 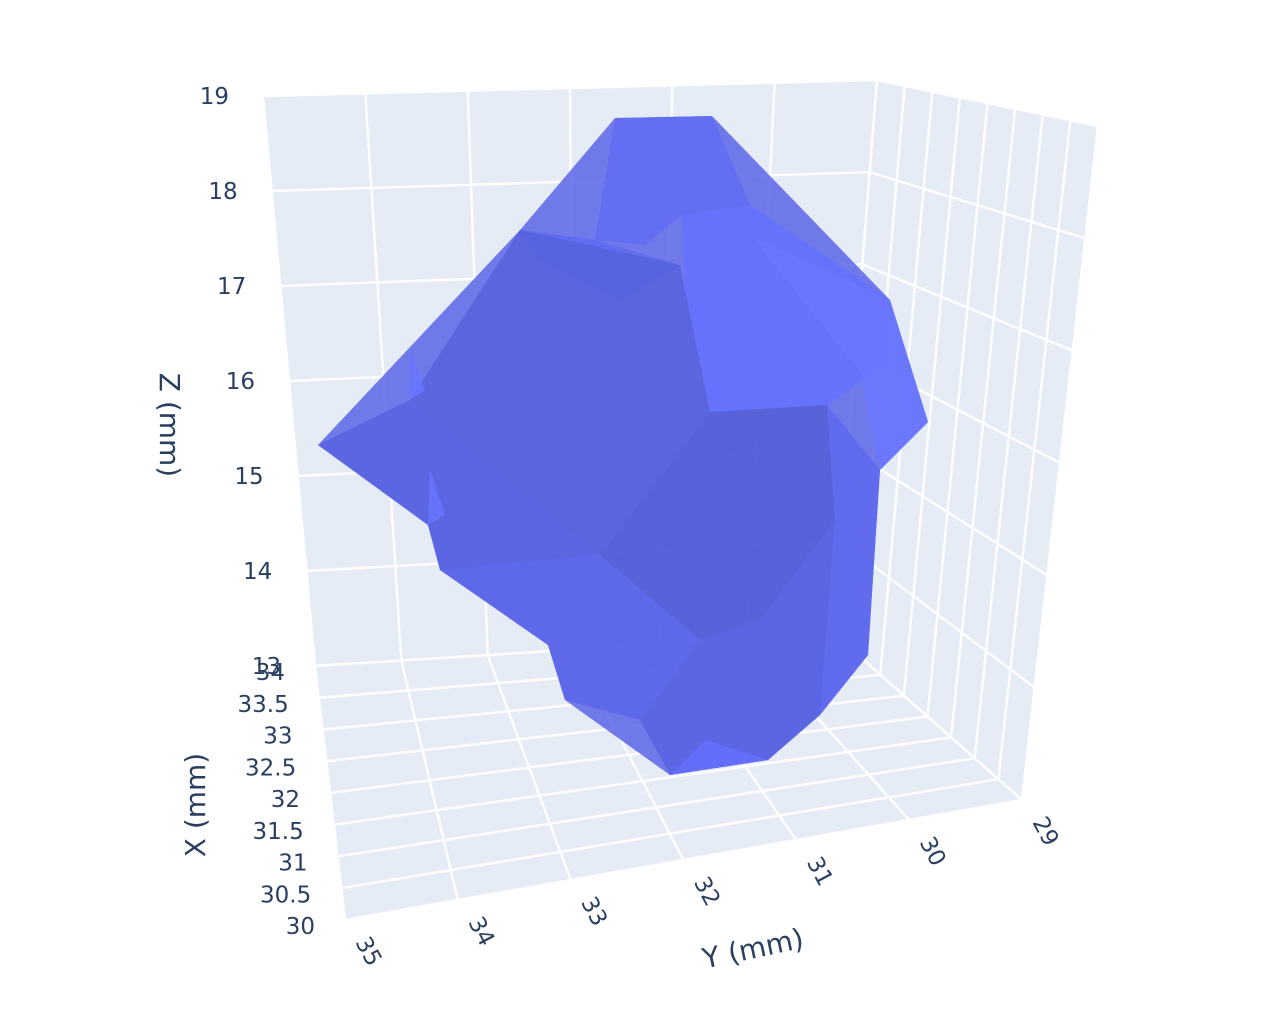 What do you see at coordinates (300, 927) in the screenshot?
I see `x-tick-label: 30` at bounding box center [300, 927].